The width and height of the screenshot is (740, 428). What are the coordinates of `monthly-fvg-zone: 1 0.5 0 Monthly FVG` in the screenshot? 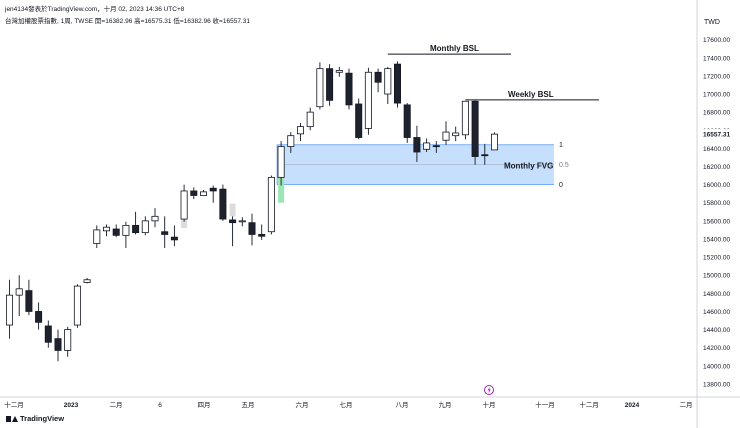 It's located at (422, 165).